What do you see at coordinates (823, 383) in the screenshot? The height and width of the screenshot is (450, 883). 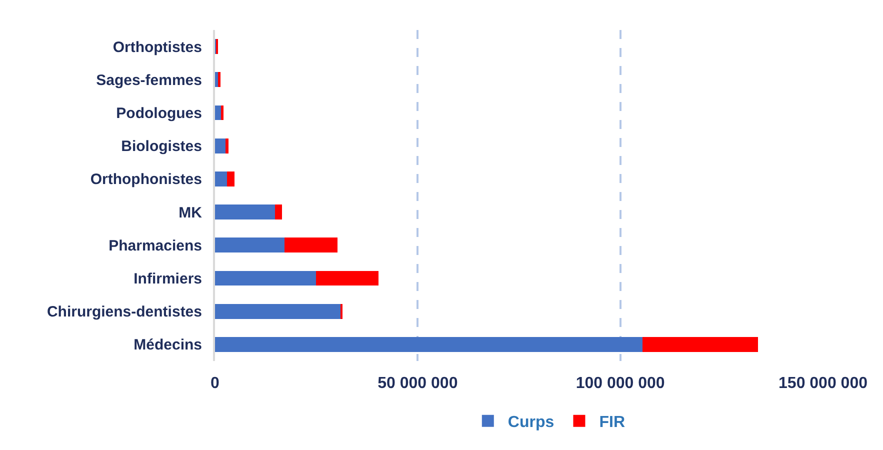 I see `x-tick-label: 150 000 000` at bounding box center [823, 383].